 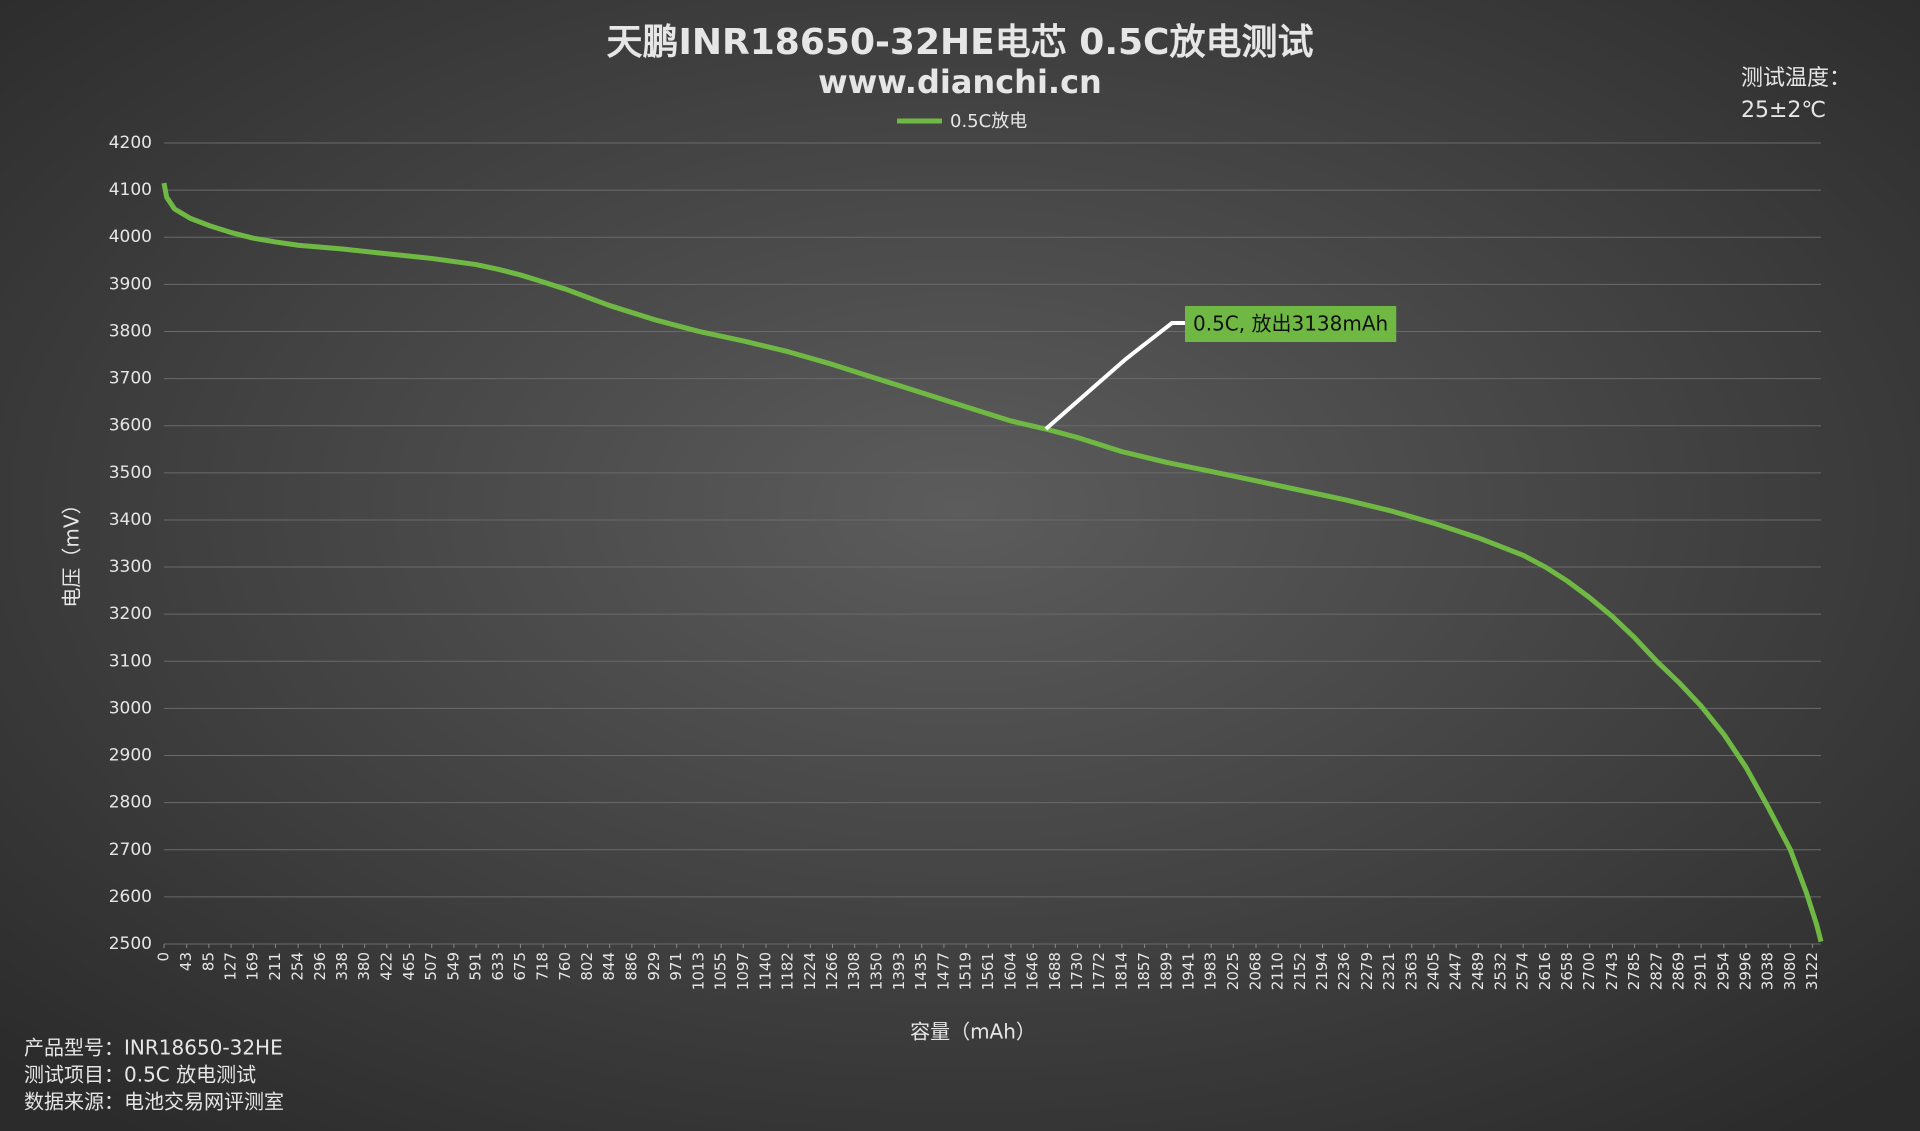 I want to click on y-tick-label: 2600, so click(x=130, y=897).